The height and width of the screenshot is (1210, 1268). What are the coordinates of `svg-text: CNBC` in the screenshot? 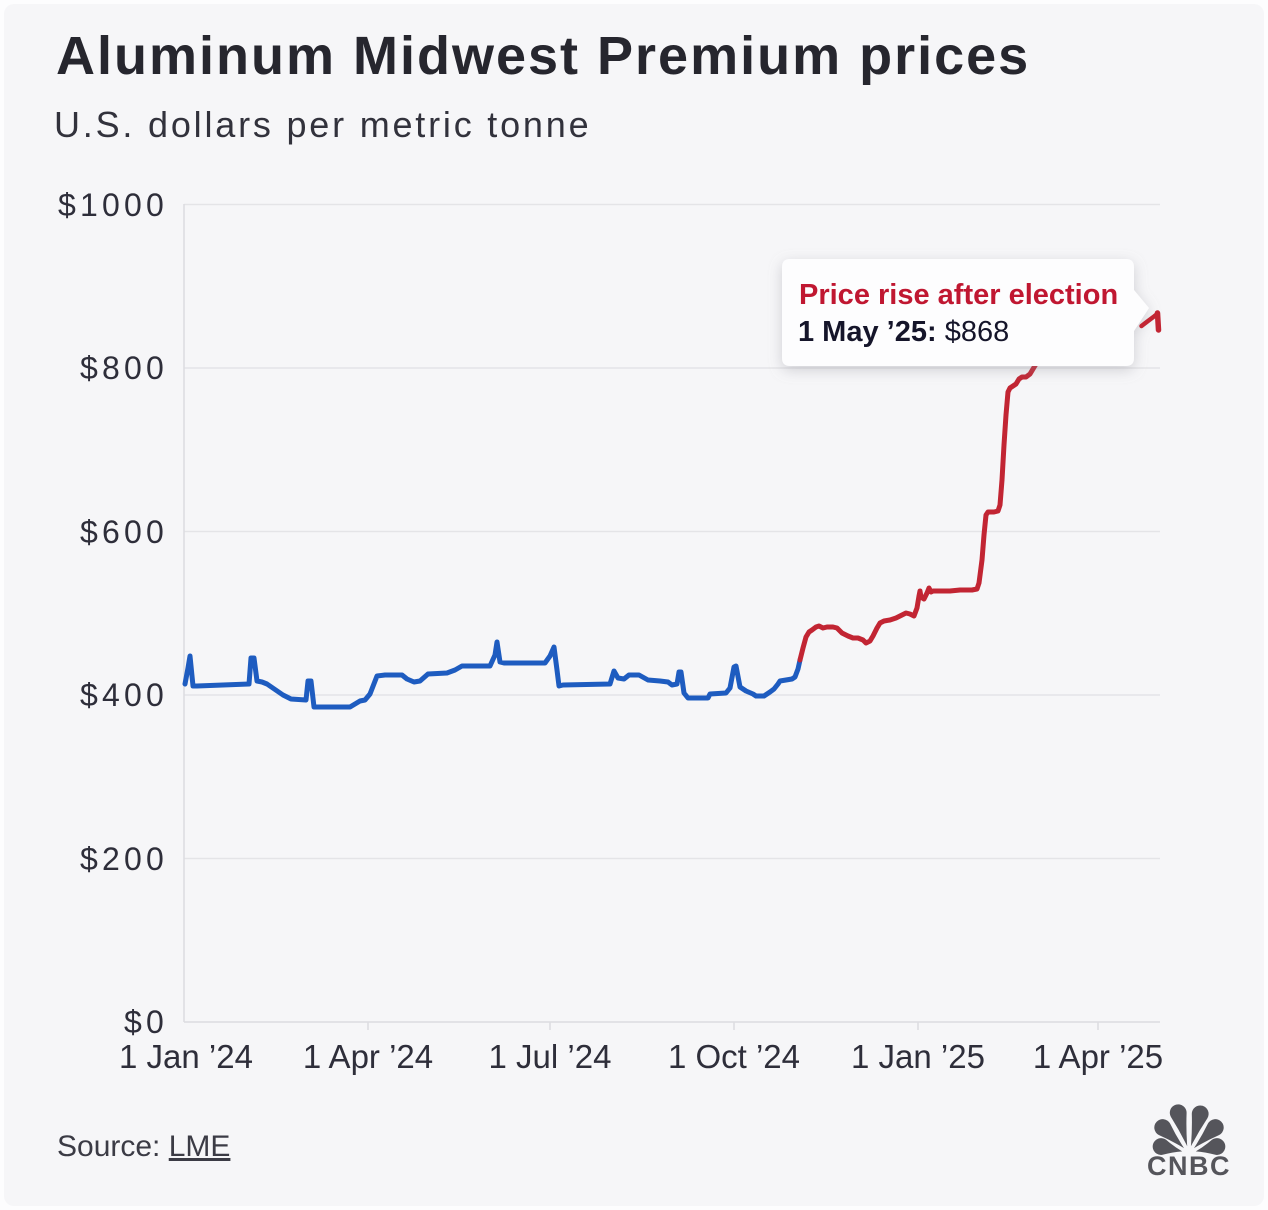 It's located at (1189, 1166).